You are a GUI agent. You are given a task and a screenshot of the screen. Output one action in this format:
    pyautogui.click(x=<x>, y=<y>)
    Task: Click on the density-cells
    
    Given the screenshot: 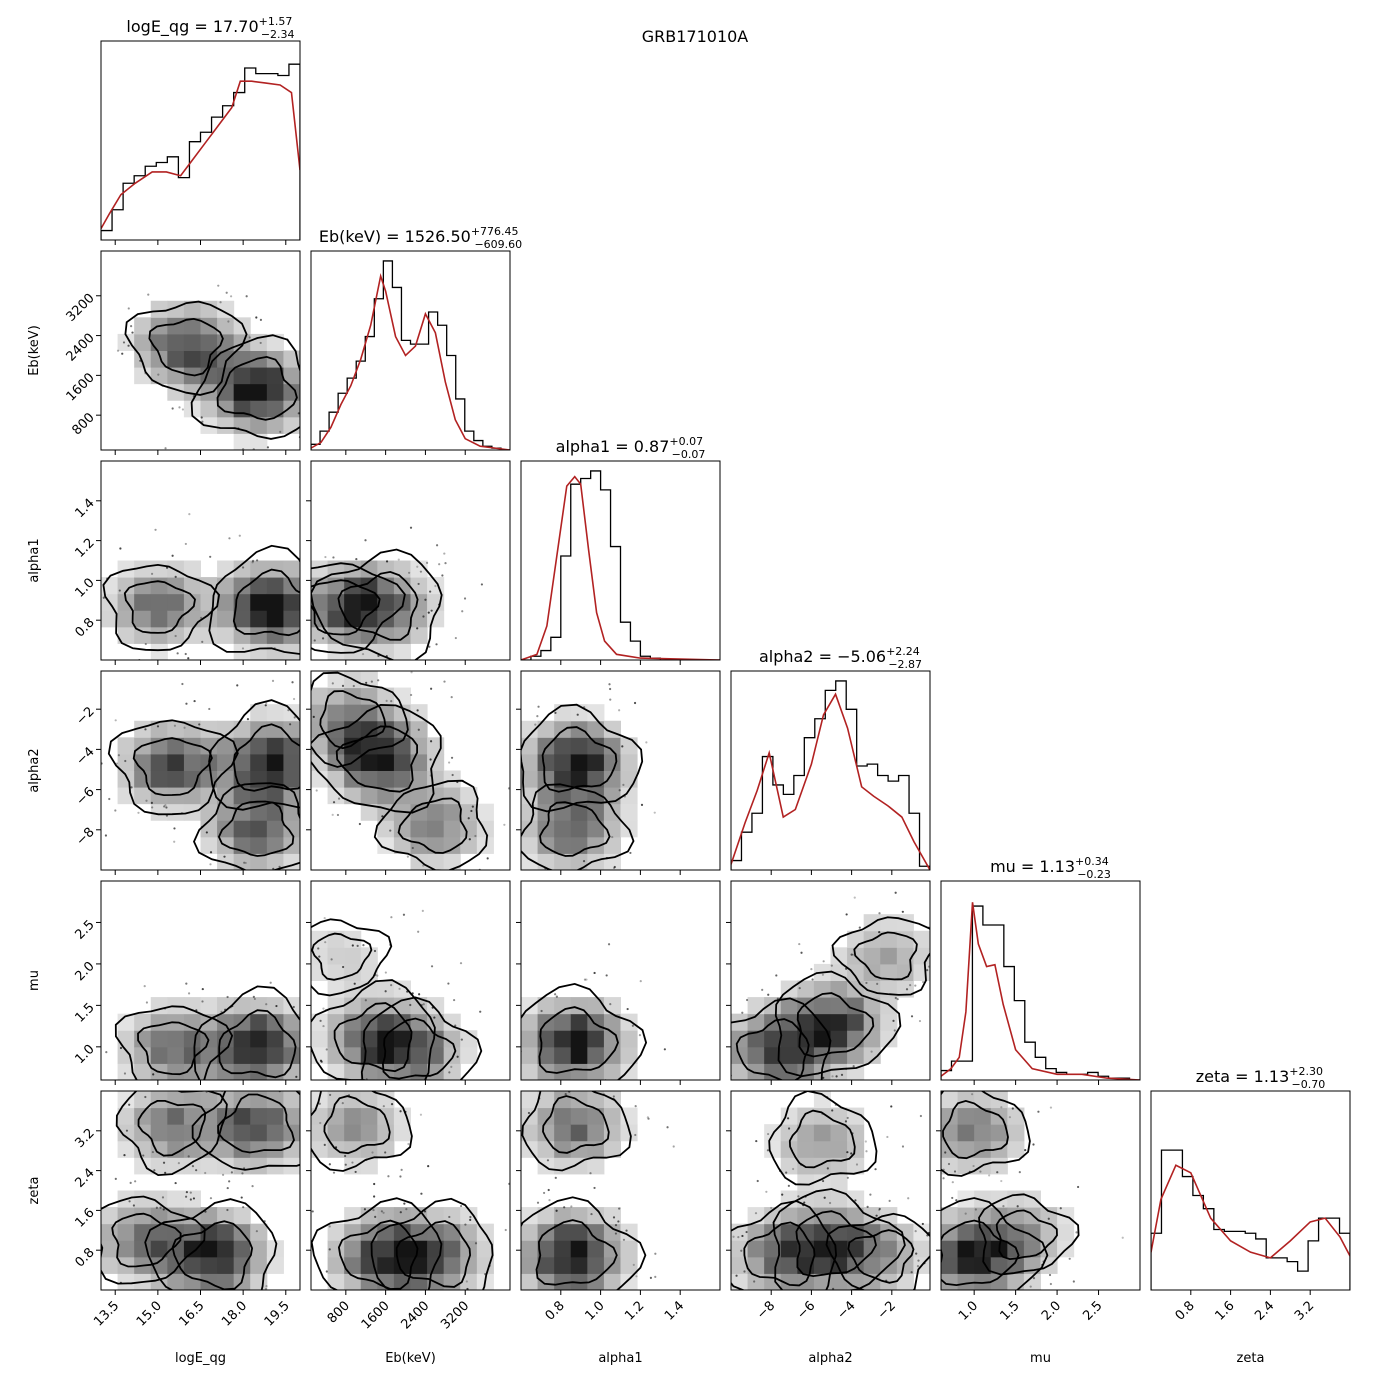 What is the action you would take?
    pyautogui.click(x=830, y=997)
    